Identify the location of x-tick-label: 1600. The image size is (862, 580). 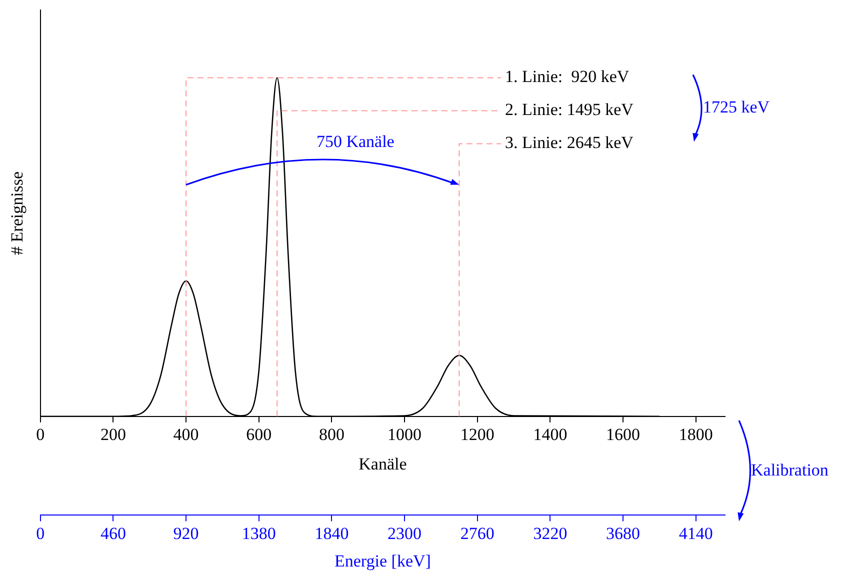
(623, 434).